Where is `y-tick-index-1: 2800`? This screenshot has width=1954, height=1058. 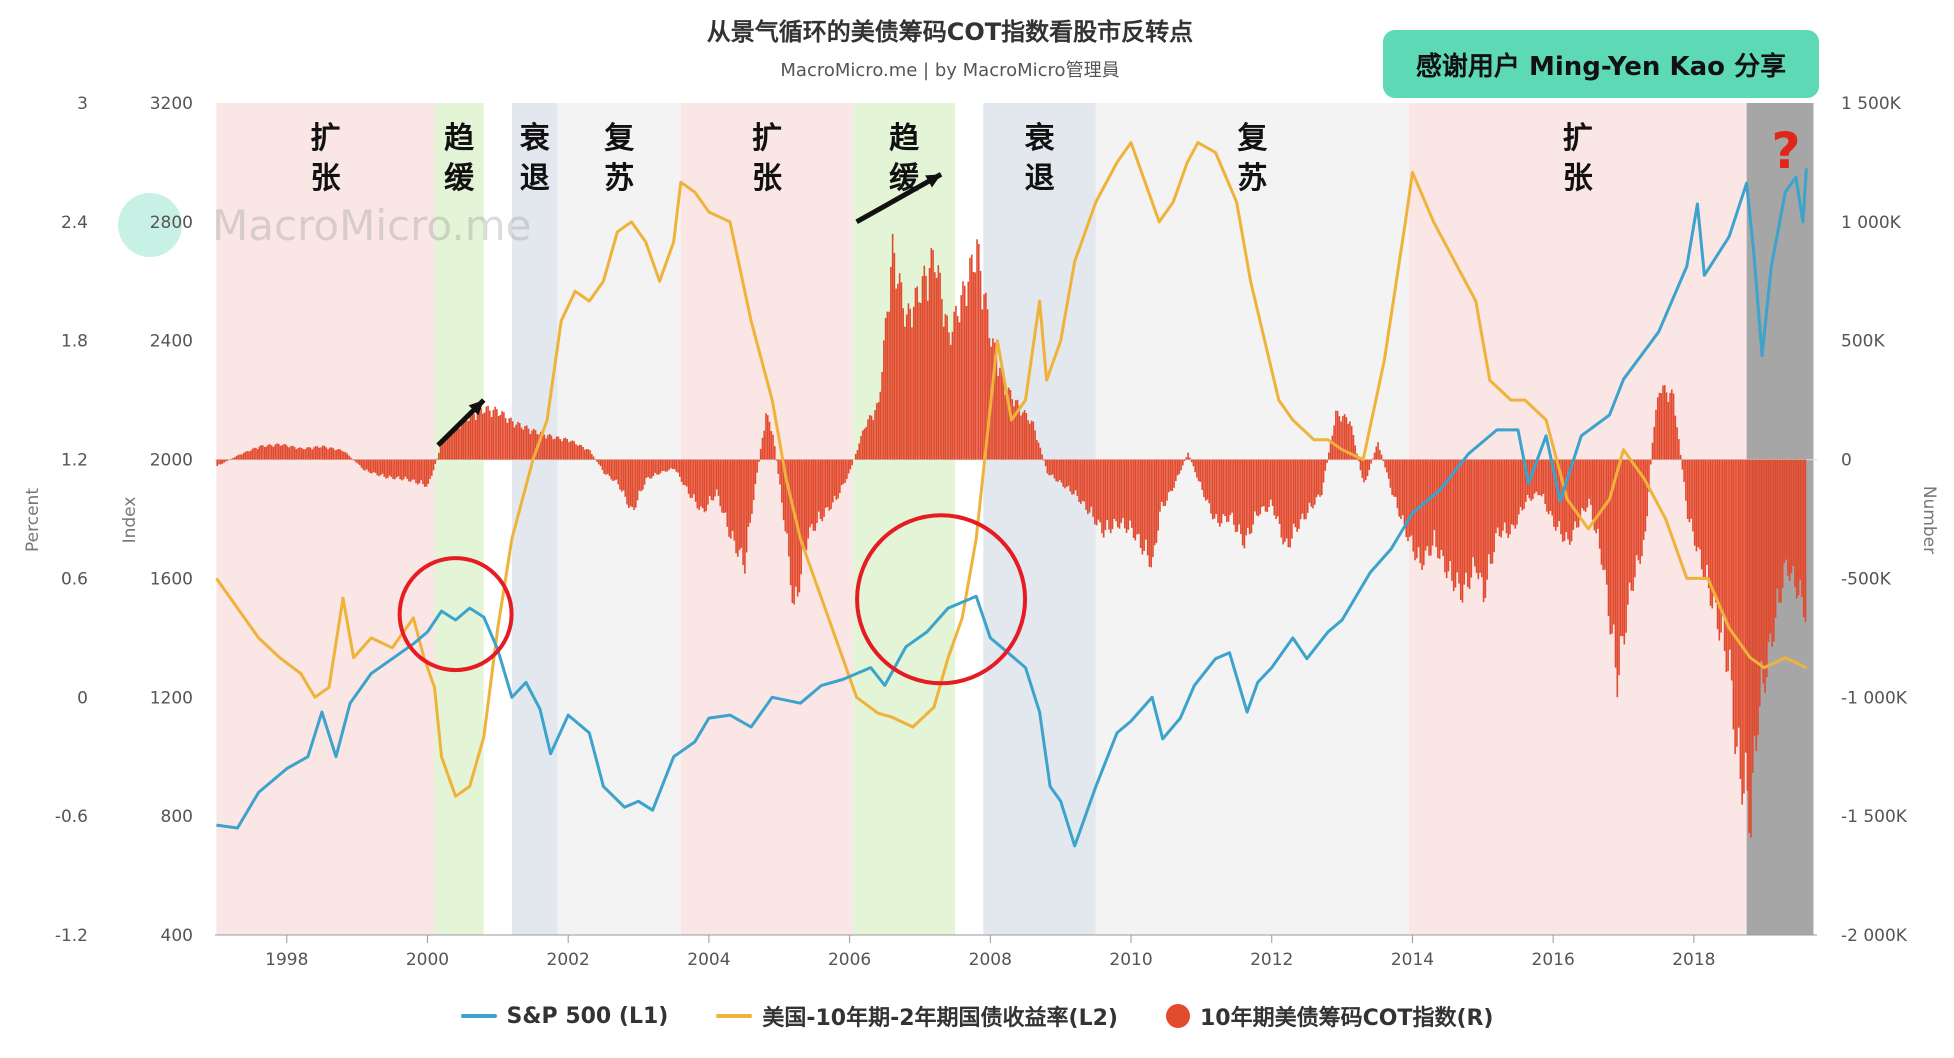
y-tick-index-1: 2800 is located at coordinates (171, 223).